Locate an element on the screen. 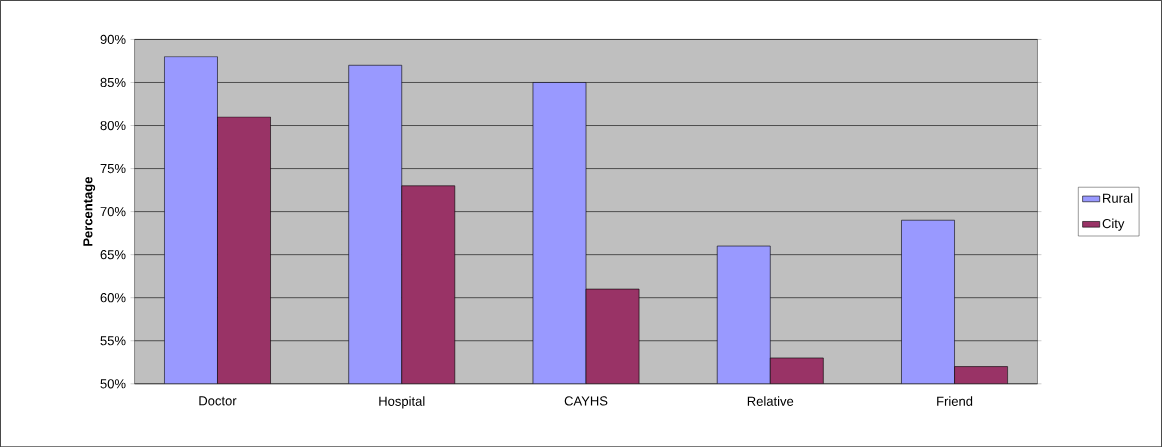 Image resolution: width=1162 pixels, height=447 pixels. y-tick-label: 70% is located at coordinates (113, 211).